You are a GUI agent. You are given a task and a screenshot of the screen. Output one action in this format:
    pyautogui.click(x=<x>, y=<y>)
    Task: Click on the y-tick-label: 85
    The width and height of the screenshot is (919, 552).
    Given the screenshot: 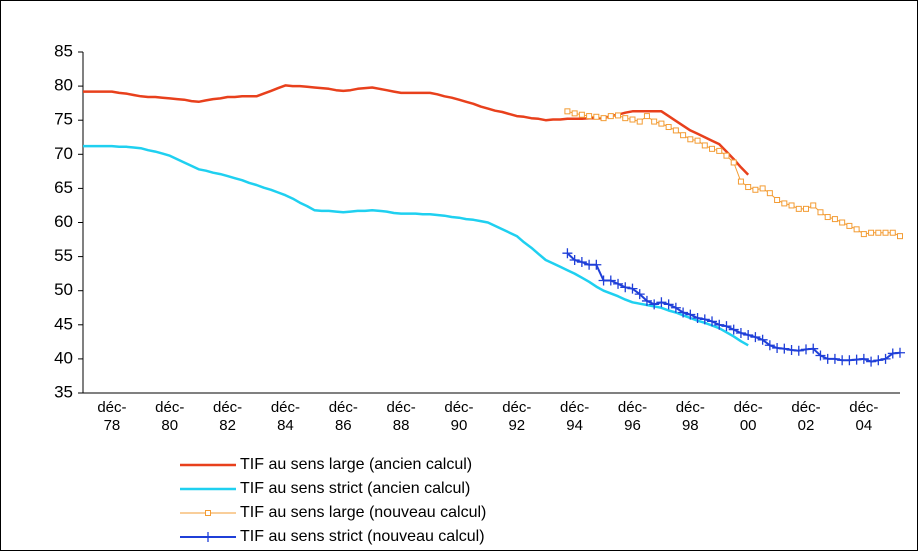 What is the action you would take?
    pyautogui.click(x=63, y=50)
    